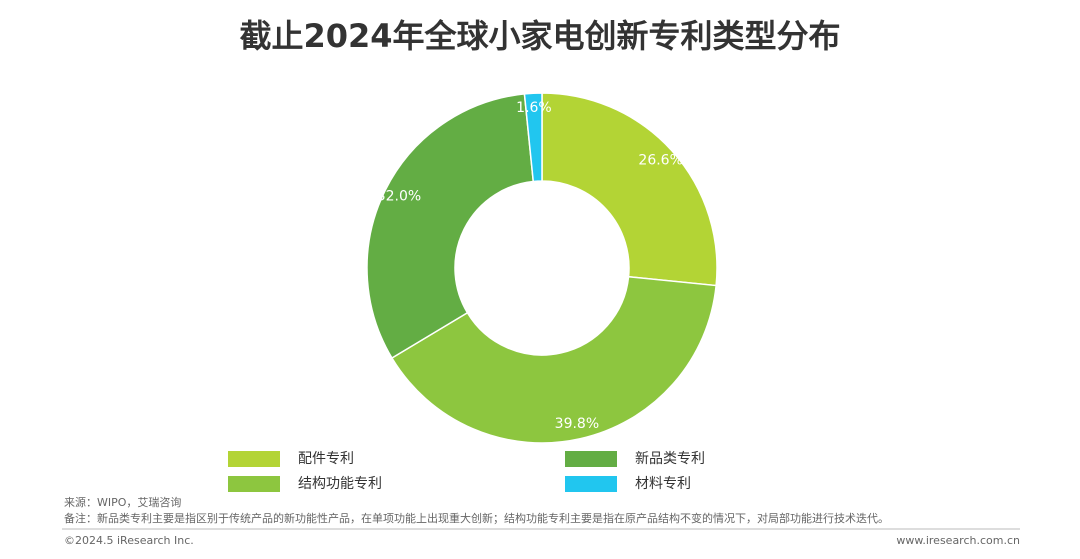 This screenshot has width=1080, height=559. Describe the element at coordinates (577, 424) in the screenshot. I see `data-label: 39.8%` at that location.